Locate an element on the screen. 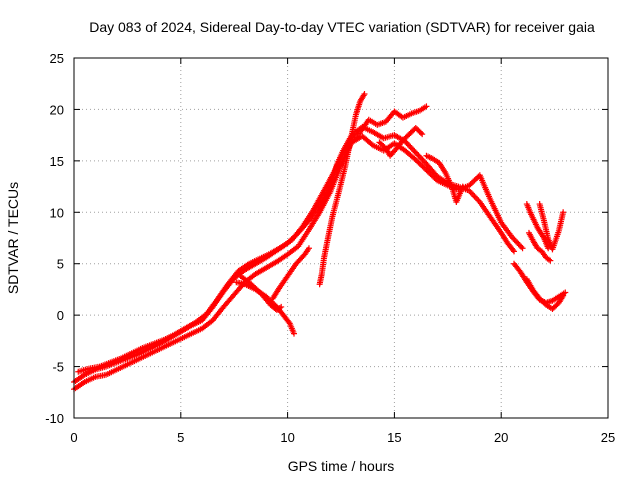 This screenshot has width=640, height=480. y-tick-label: 20 is located at coordinates (57, 109).